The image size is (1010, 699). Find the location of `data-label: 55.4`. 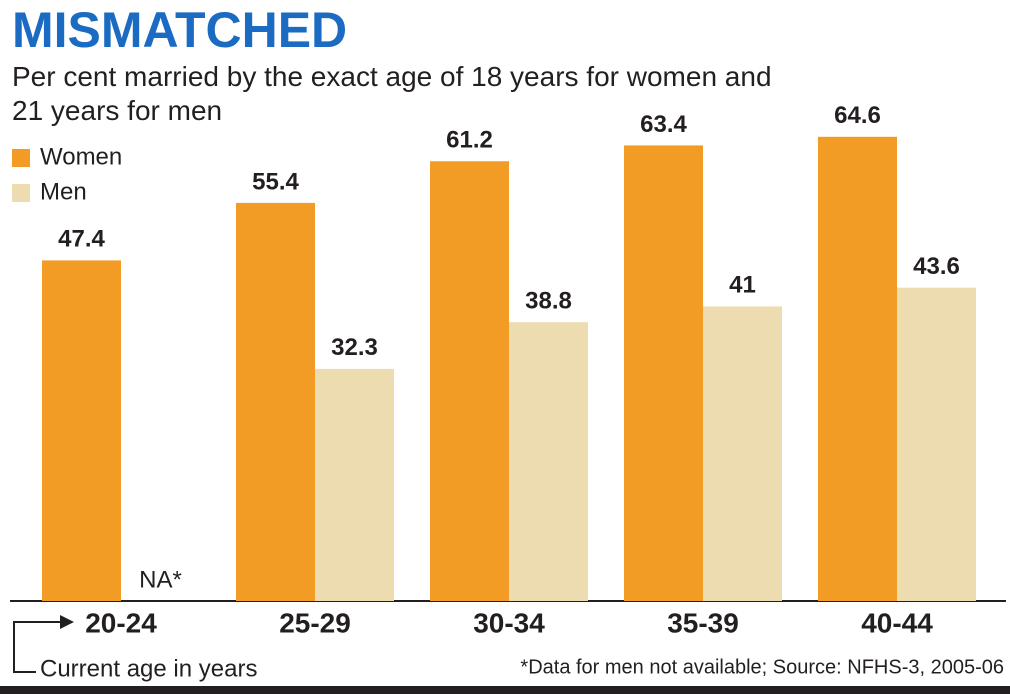

data-label: 55.4 is located at coordinates (275, 181).